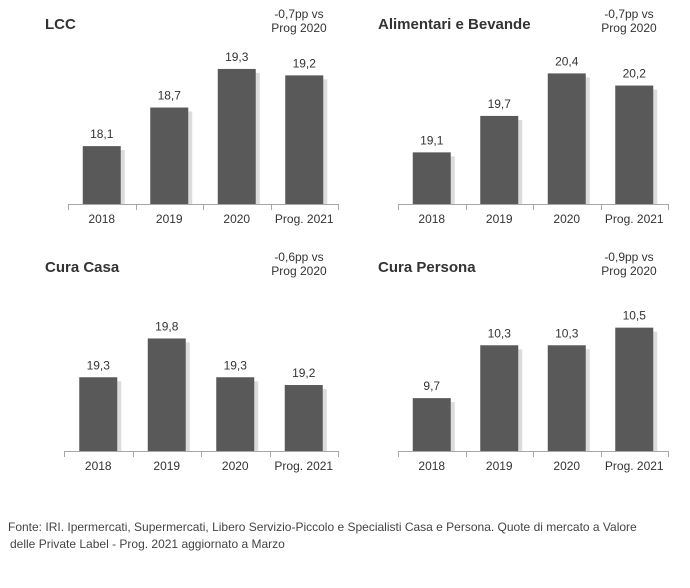 This screenshot has width=690, height=588. Describe the element at coordinates (431, 386) in the screenshot. I see `value-label: 9,7` at that location.